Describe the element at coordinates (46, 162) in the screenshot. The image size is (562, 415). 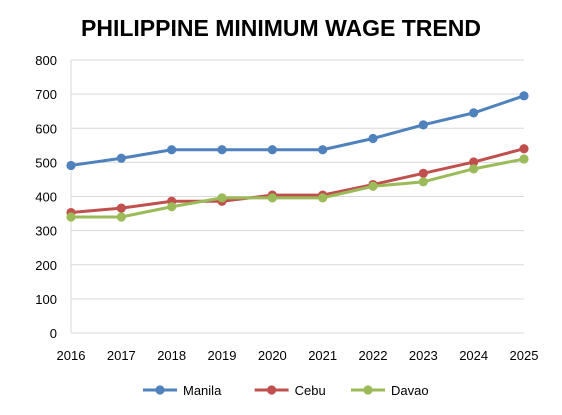
I see `y-tick-label: 500` at that location.